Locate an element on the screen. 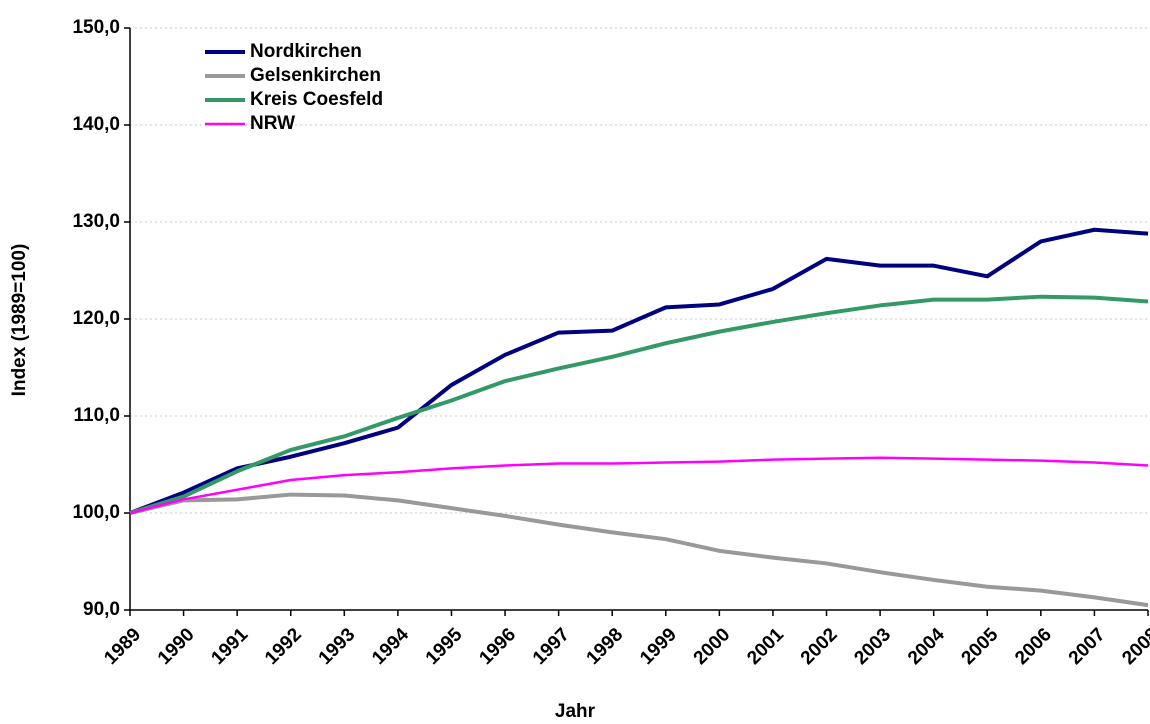 This screenshot has height=724, width=1150. x-tick-label: 1997 is located at coordinates (551, 646).